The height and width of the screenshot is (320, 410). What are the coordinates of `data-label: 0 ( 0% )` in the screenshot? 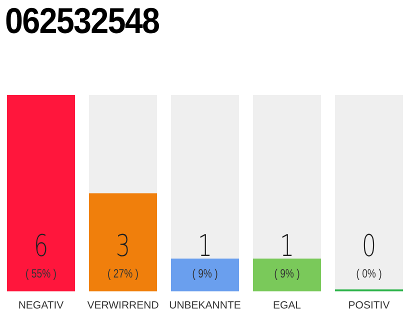 It's located at (369, 255).